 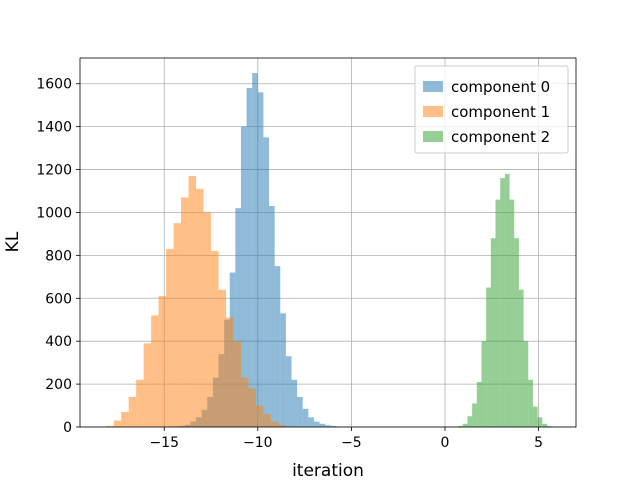 What do you see at coordinates (538, 443) in the screenshot?
I see `x-tick-label: 5` at bounding box center [538, 443].